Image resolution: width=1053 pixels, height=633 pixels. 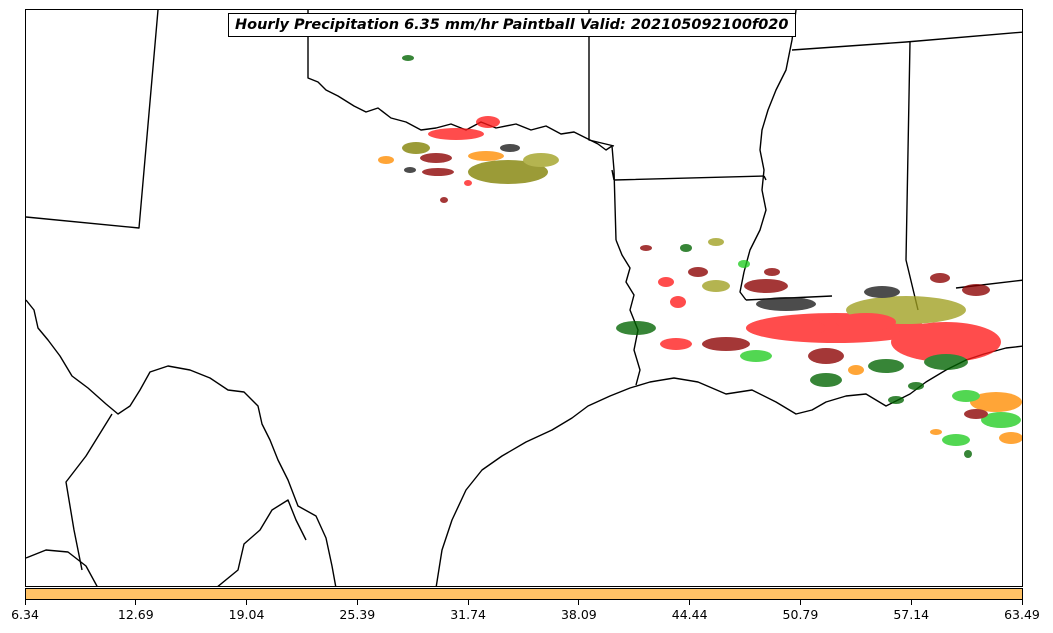 I want to click on colorbar-tick-label: 38.09, so click(x=578, y=614).